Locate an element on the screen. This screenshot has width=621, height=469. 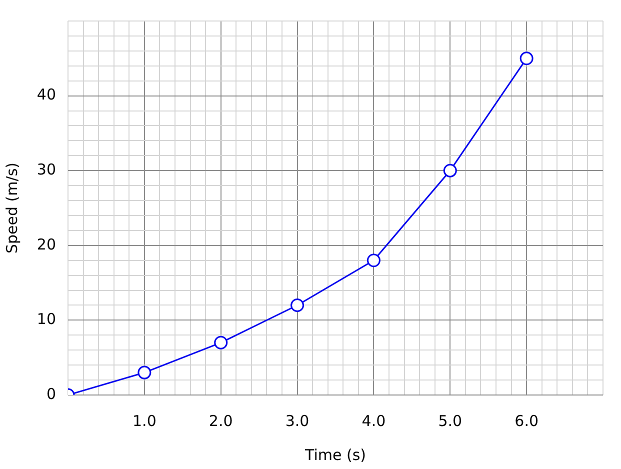
x-tick-label: 3.0 is located at coordinates (297, 421).